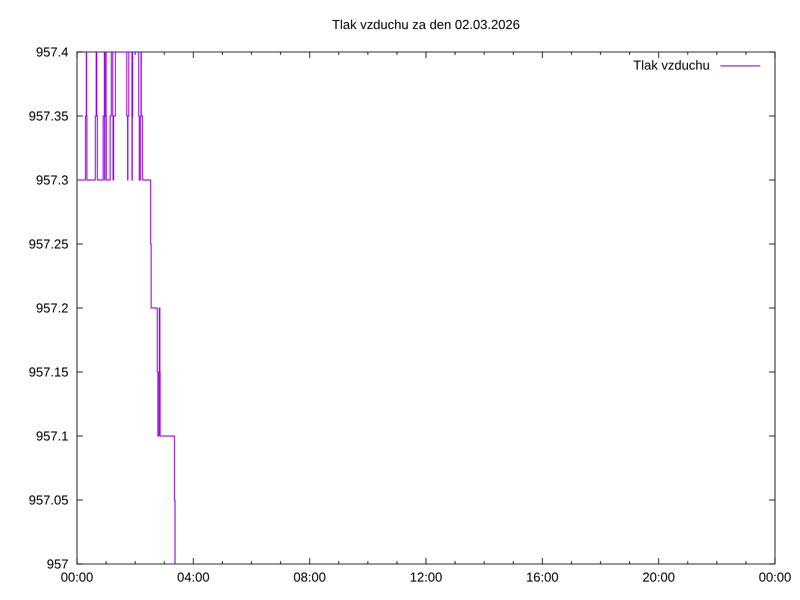  I want to click on x-tick-label: 12:00, so click(426, 577).